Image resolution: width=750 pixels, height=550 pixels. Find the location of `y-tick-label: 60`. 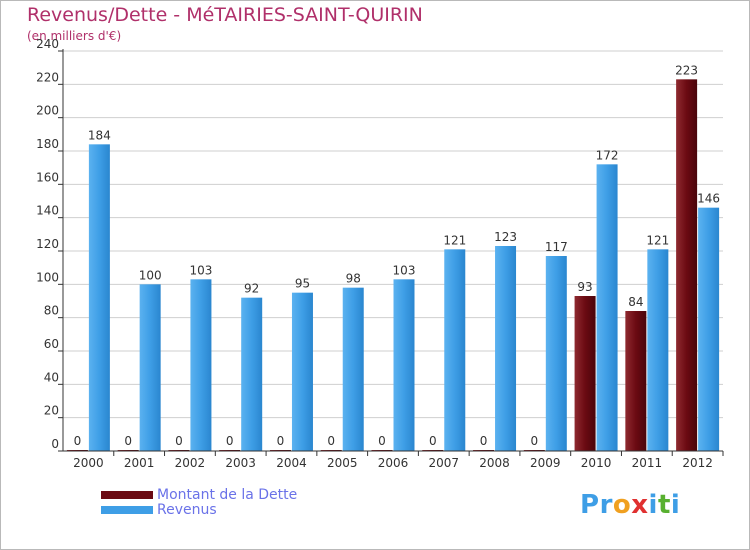

y-tick-label: 60 is located at coordinates (51, 344).